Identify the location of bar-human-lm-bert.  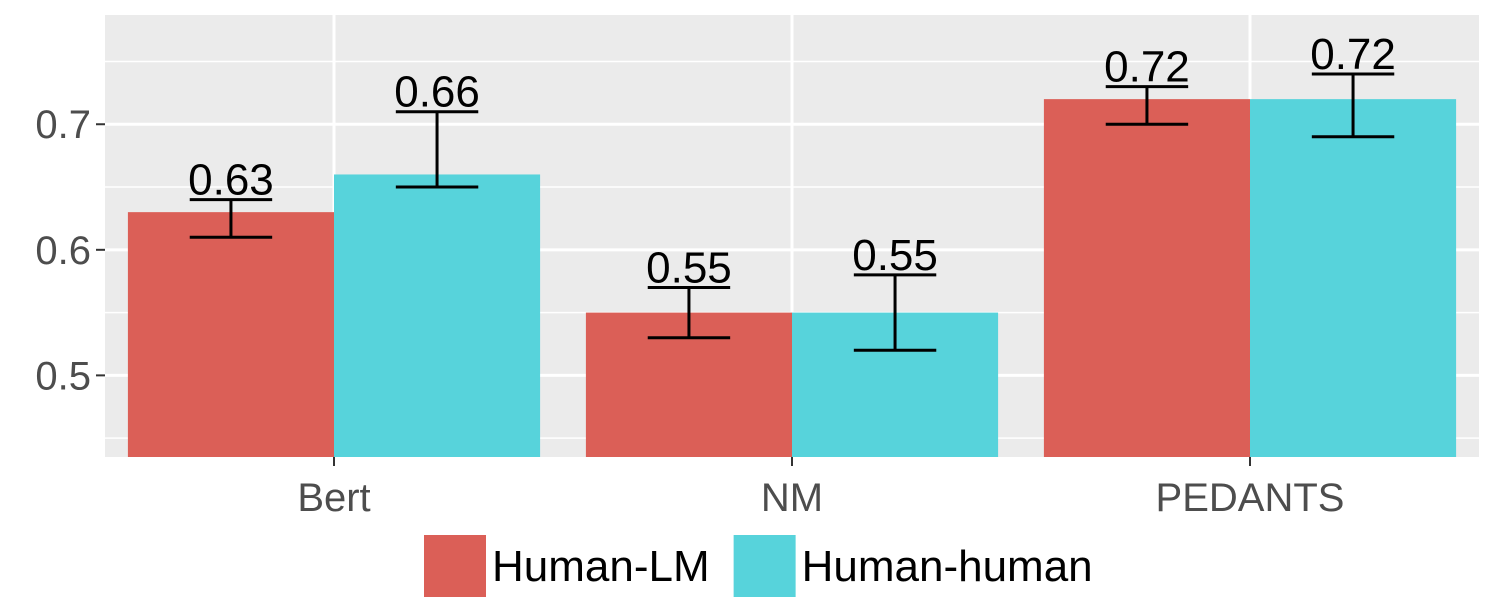
(231, 334).